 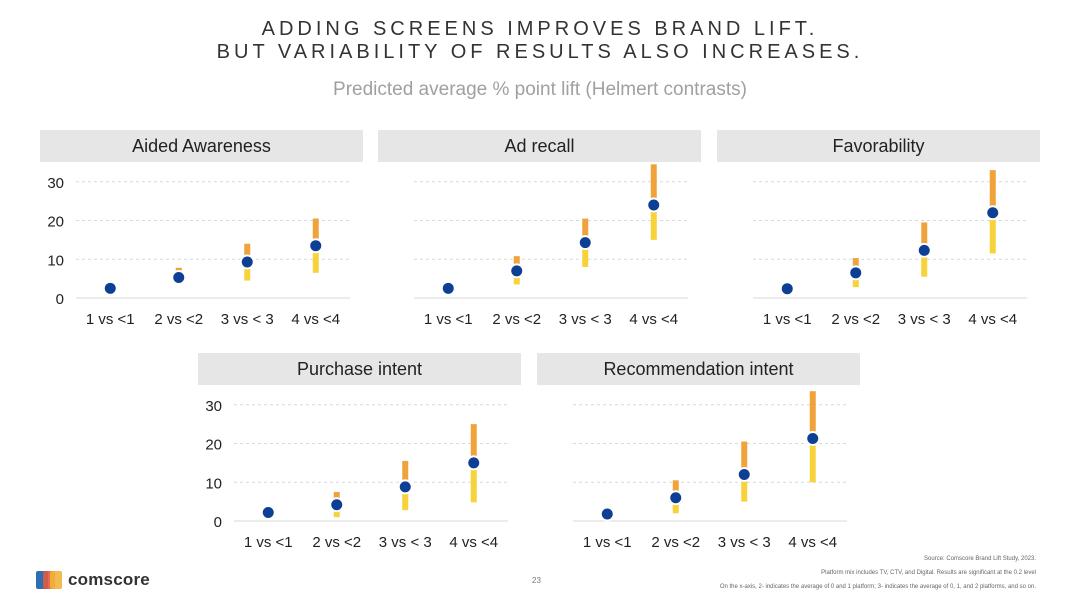 I want to click on panel-title-purchase-intent: Purchase intent, so click(x=359, y=369).